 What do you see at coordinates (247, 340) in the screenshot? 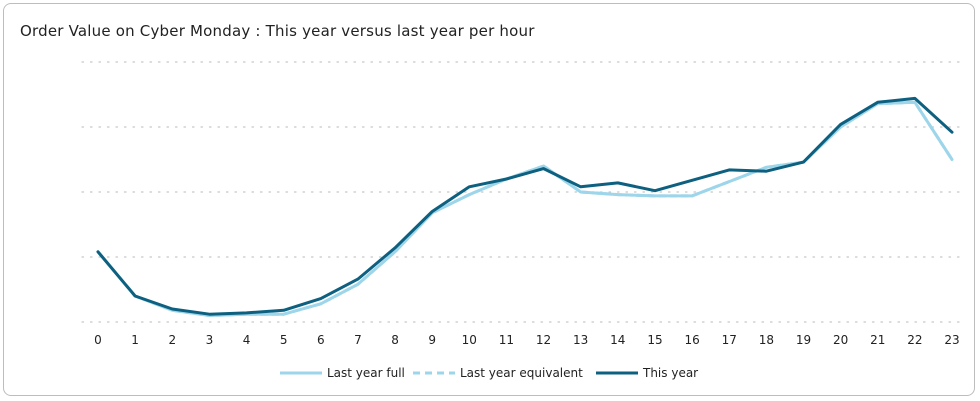
I see `x-tick-label: 4` at bounding box center [247, 340].